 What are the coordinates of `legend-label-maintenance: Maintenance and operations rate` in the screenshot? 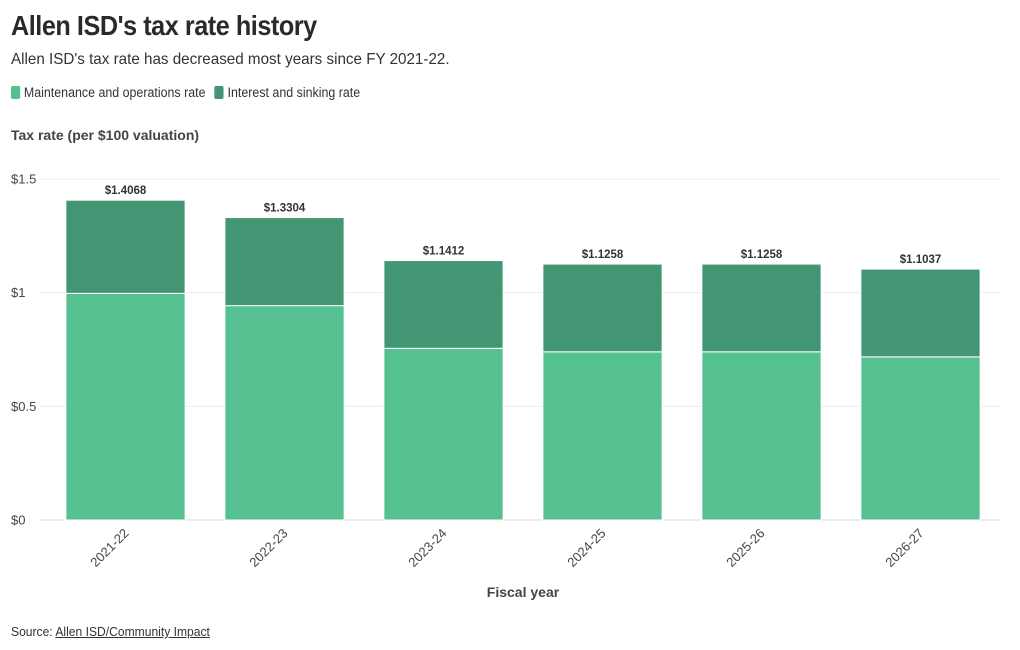 It's located at (114, 92).